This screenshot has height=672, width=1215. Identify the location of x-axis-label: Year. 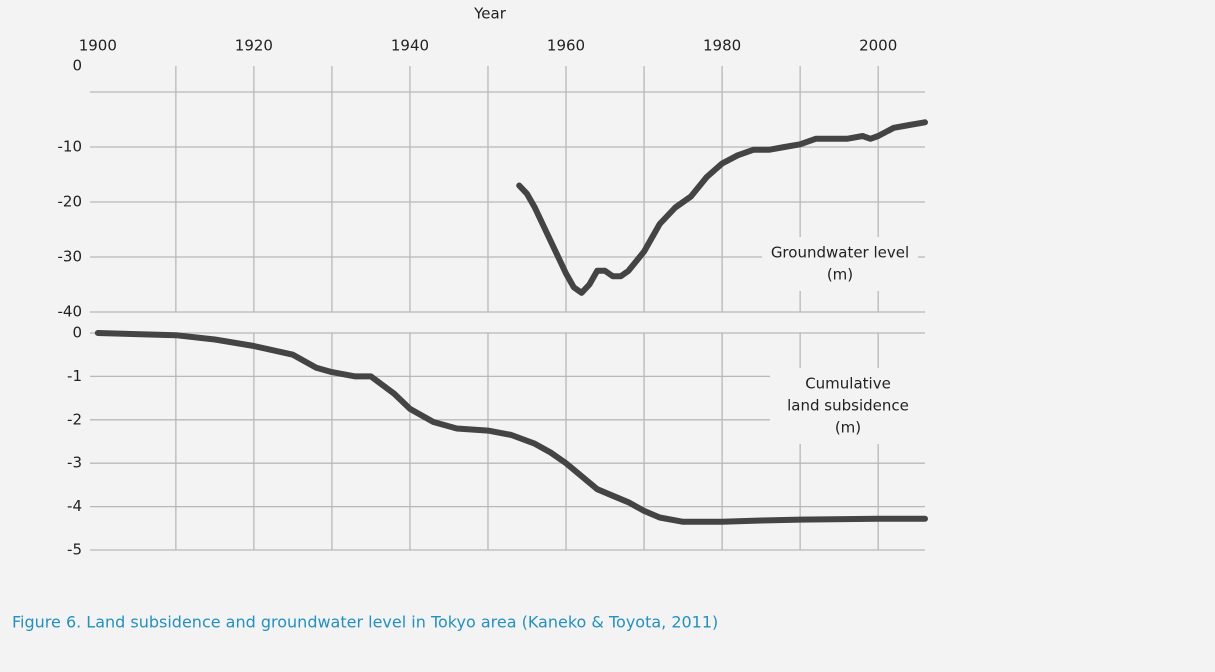
(490, 14).